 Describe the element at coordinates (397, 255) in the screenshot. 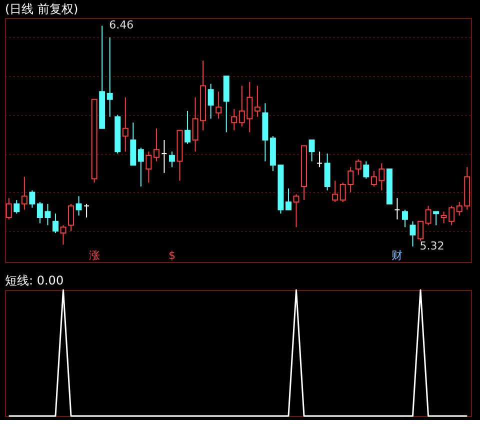

I see `annotation: 财` at that location.